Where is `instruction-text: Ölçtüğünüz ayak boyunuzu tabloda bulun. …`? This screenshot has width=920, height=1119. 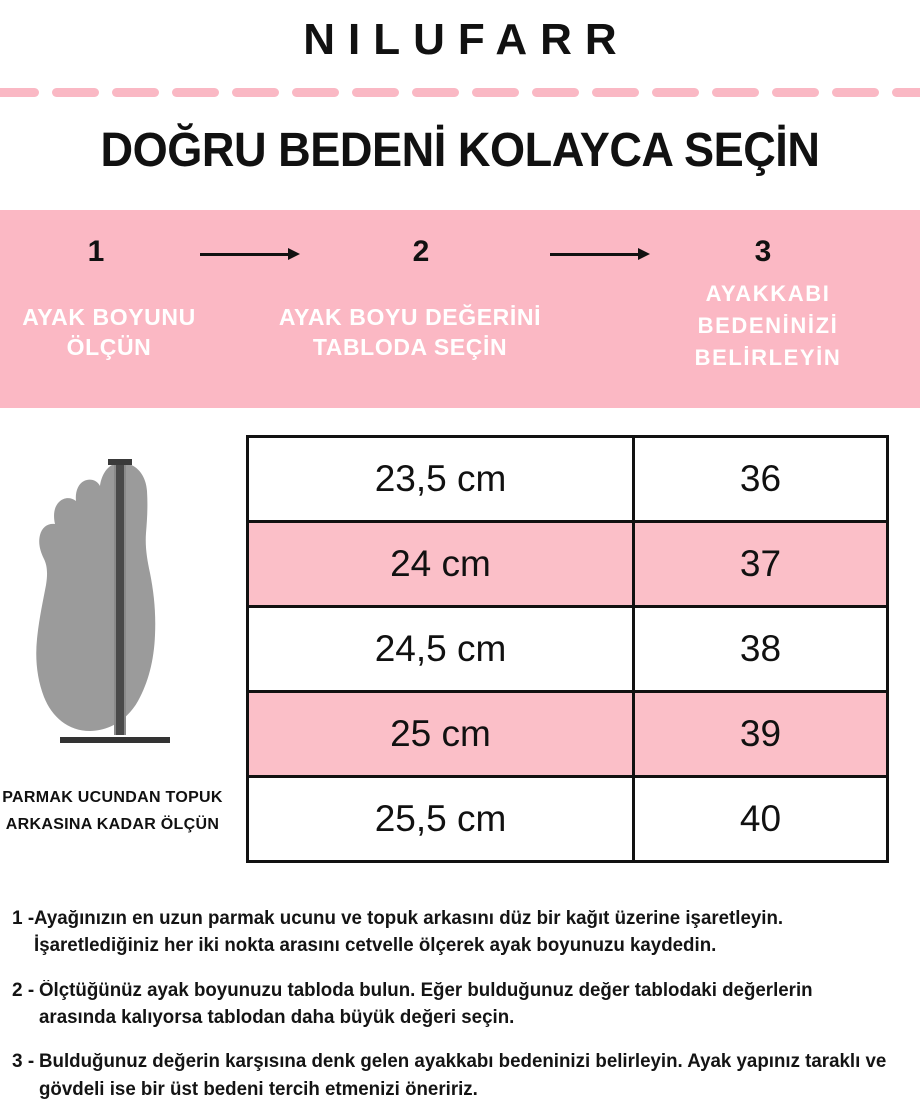
instruction-text: Ölçtüğünüz ayak boyunuzu tabloda bulun. … is located at coordinates (426, 1004).